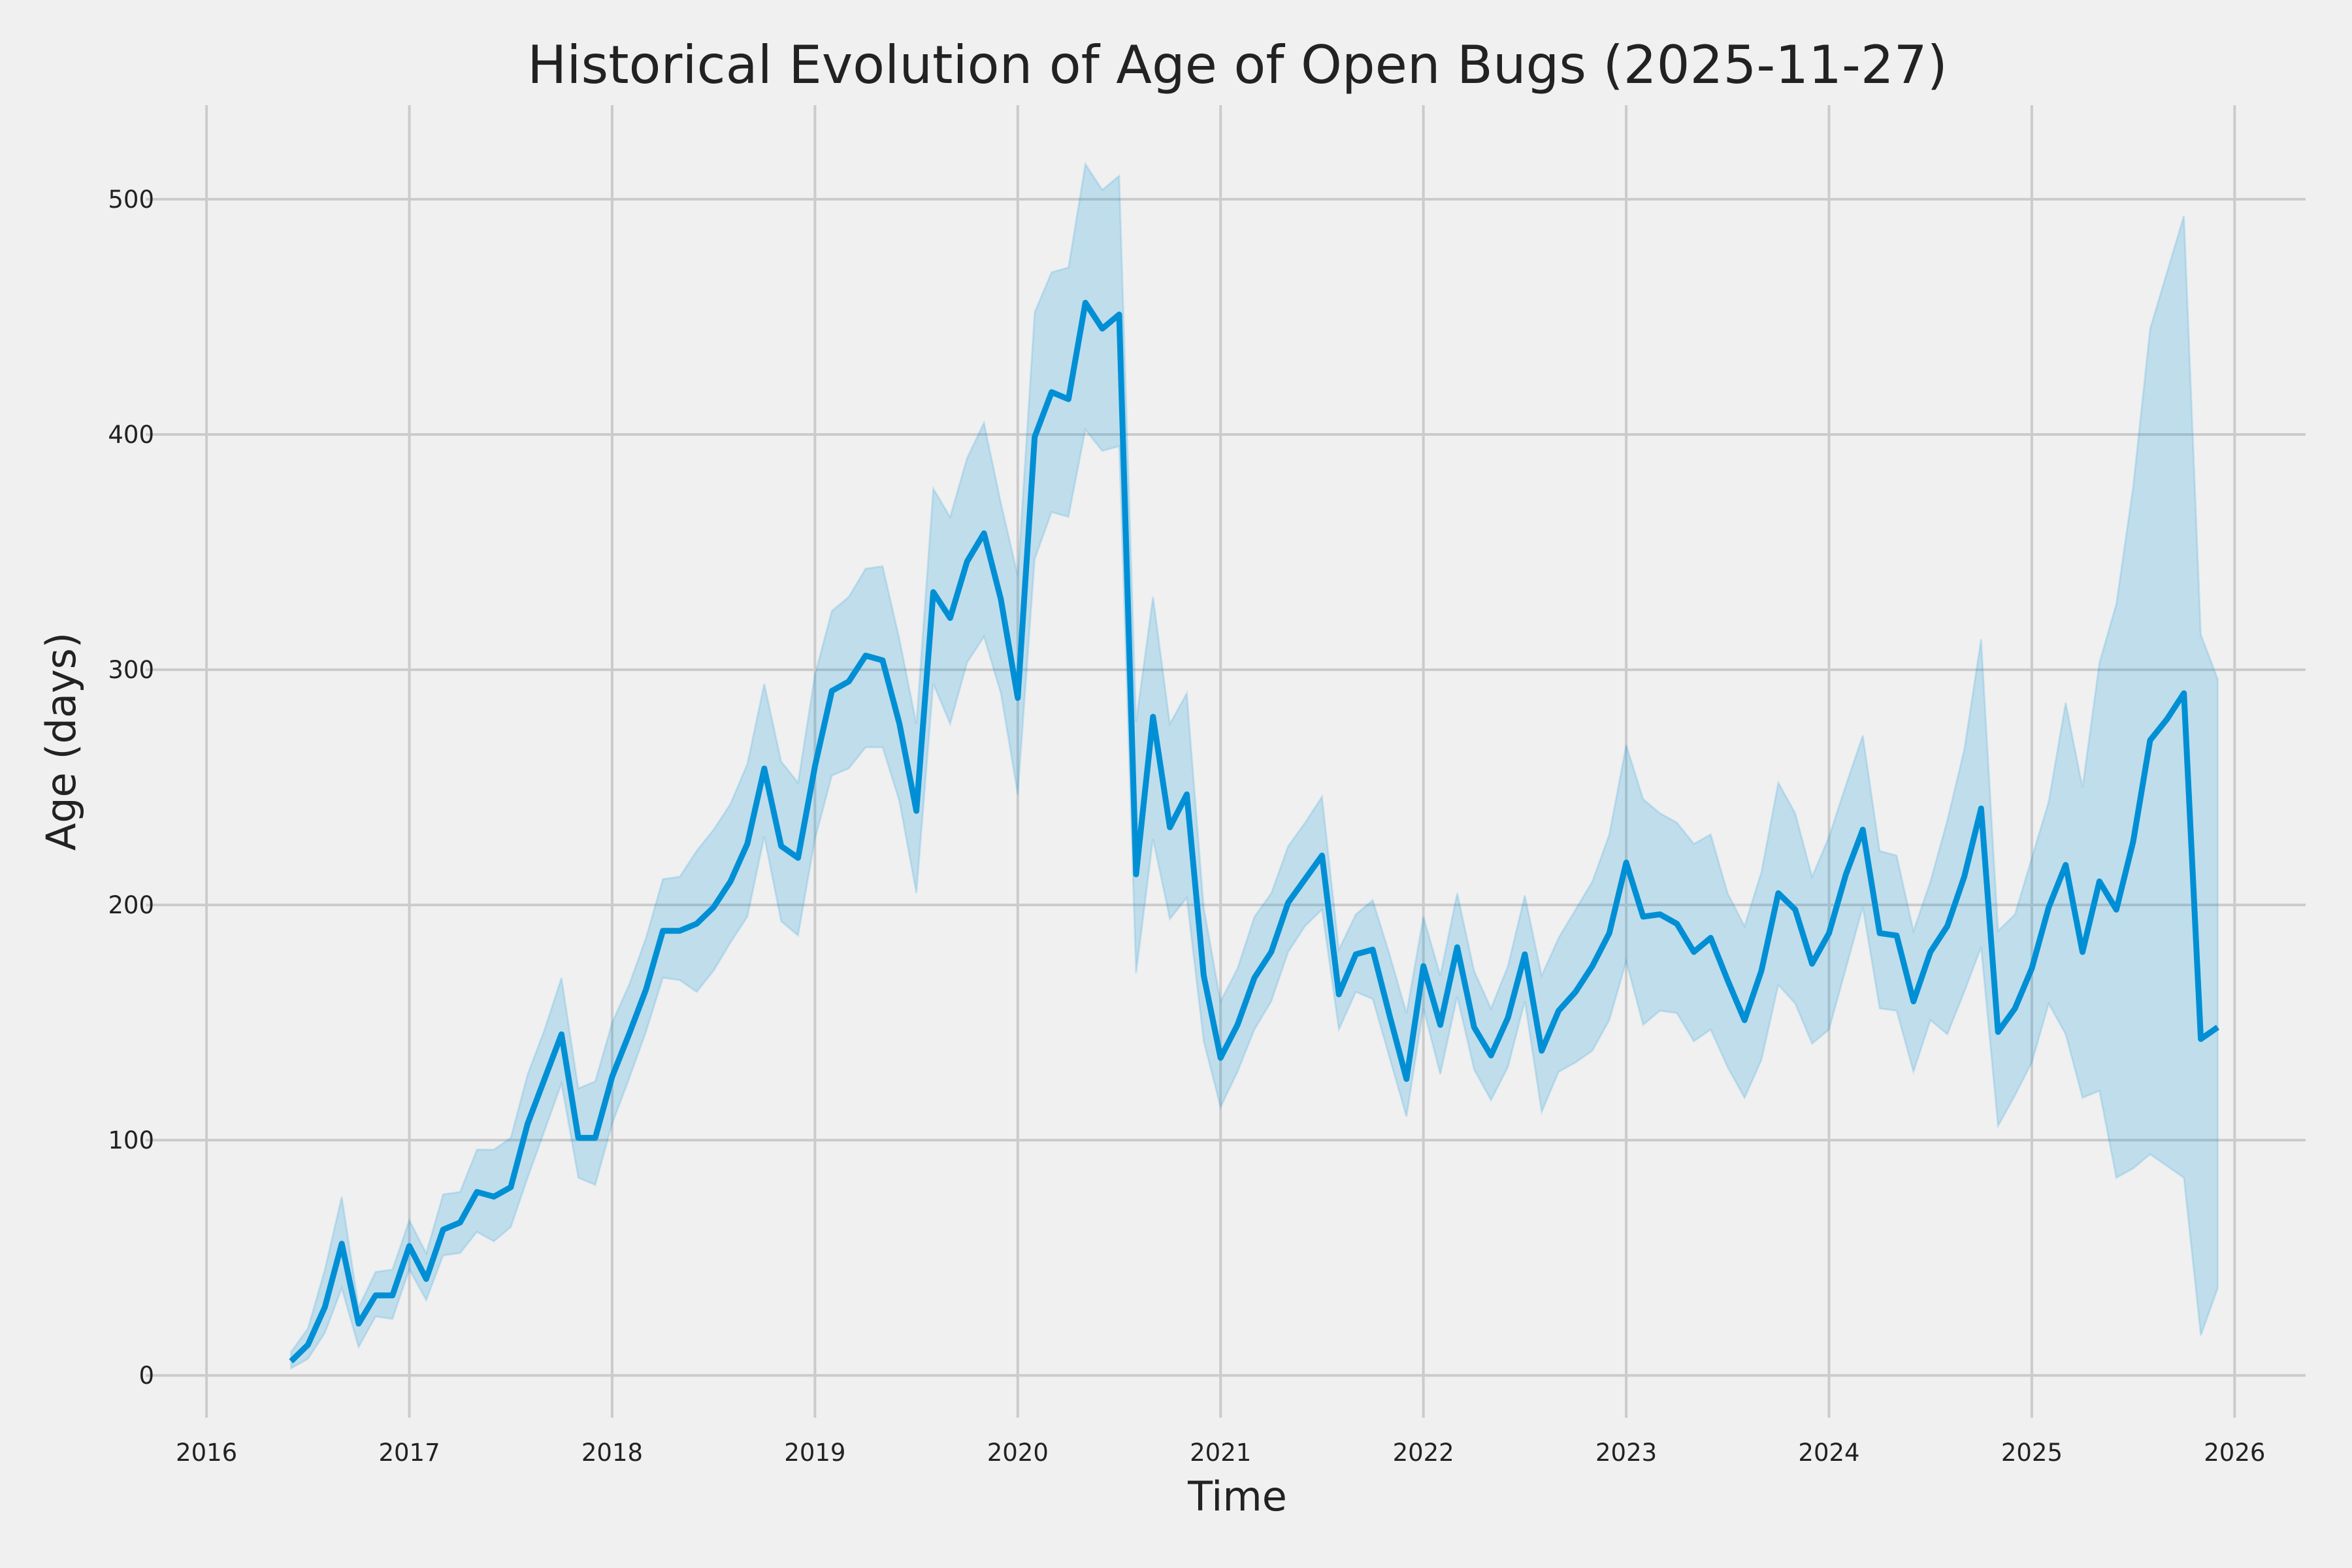  I want to click on x-tick-label: 2026, so click(2234, 1453).